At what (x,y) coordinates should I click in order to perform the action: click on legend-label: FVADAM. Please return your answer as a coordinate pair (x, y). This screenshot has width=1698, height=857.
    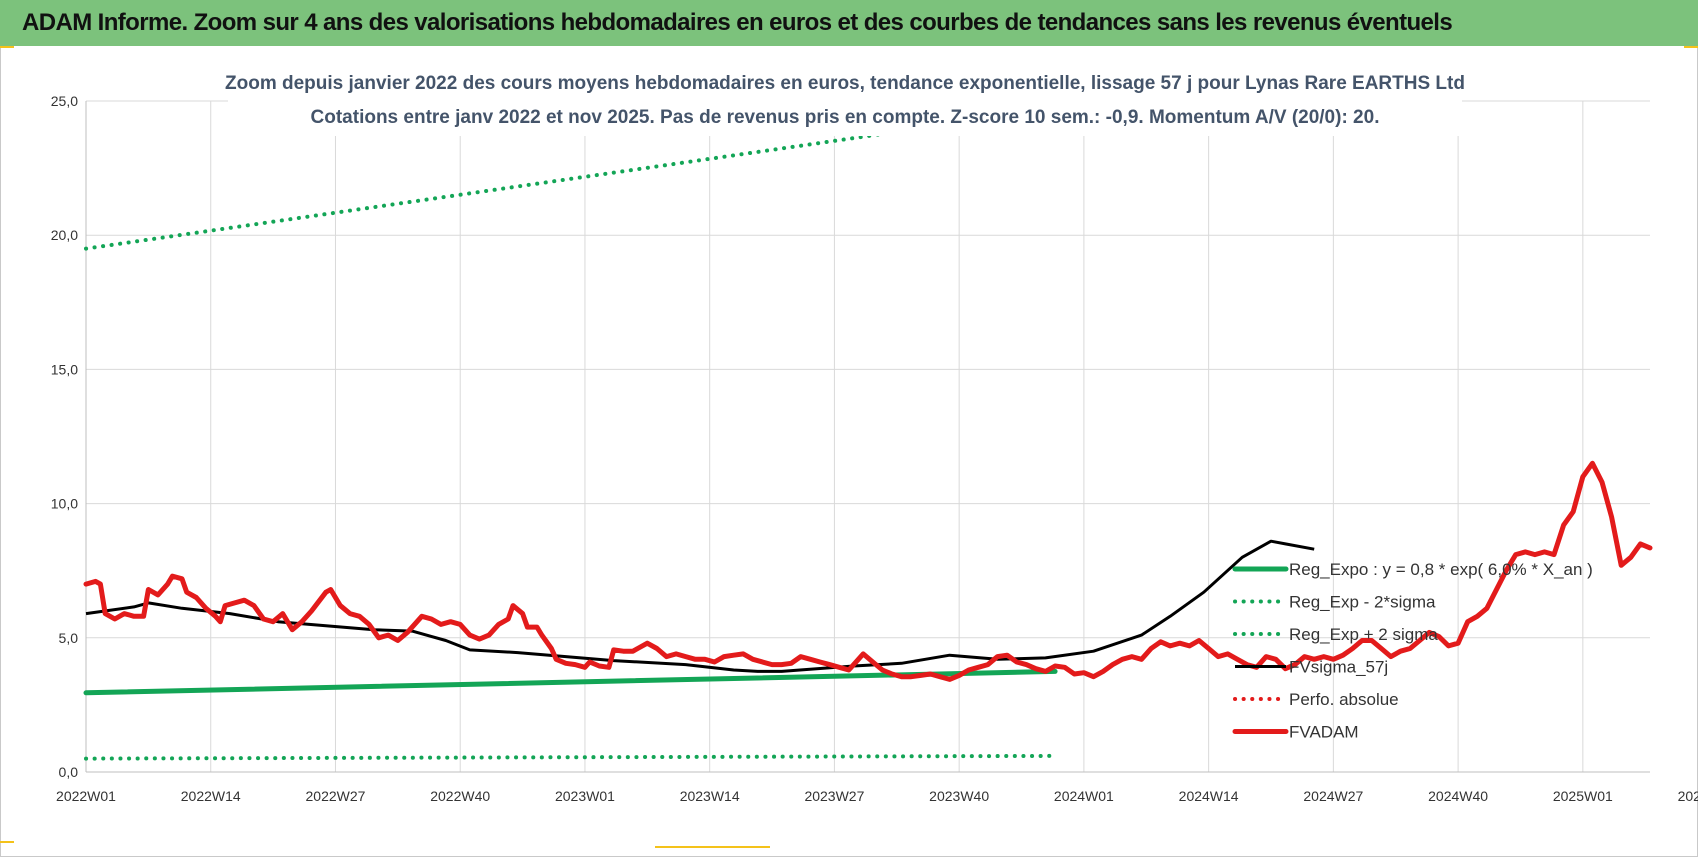
    Looking at the image, I should click on (1324, 732).